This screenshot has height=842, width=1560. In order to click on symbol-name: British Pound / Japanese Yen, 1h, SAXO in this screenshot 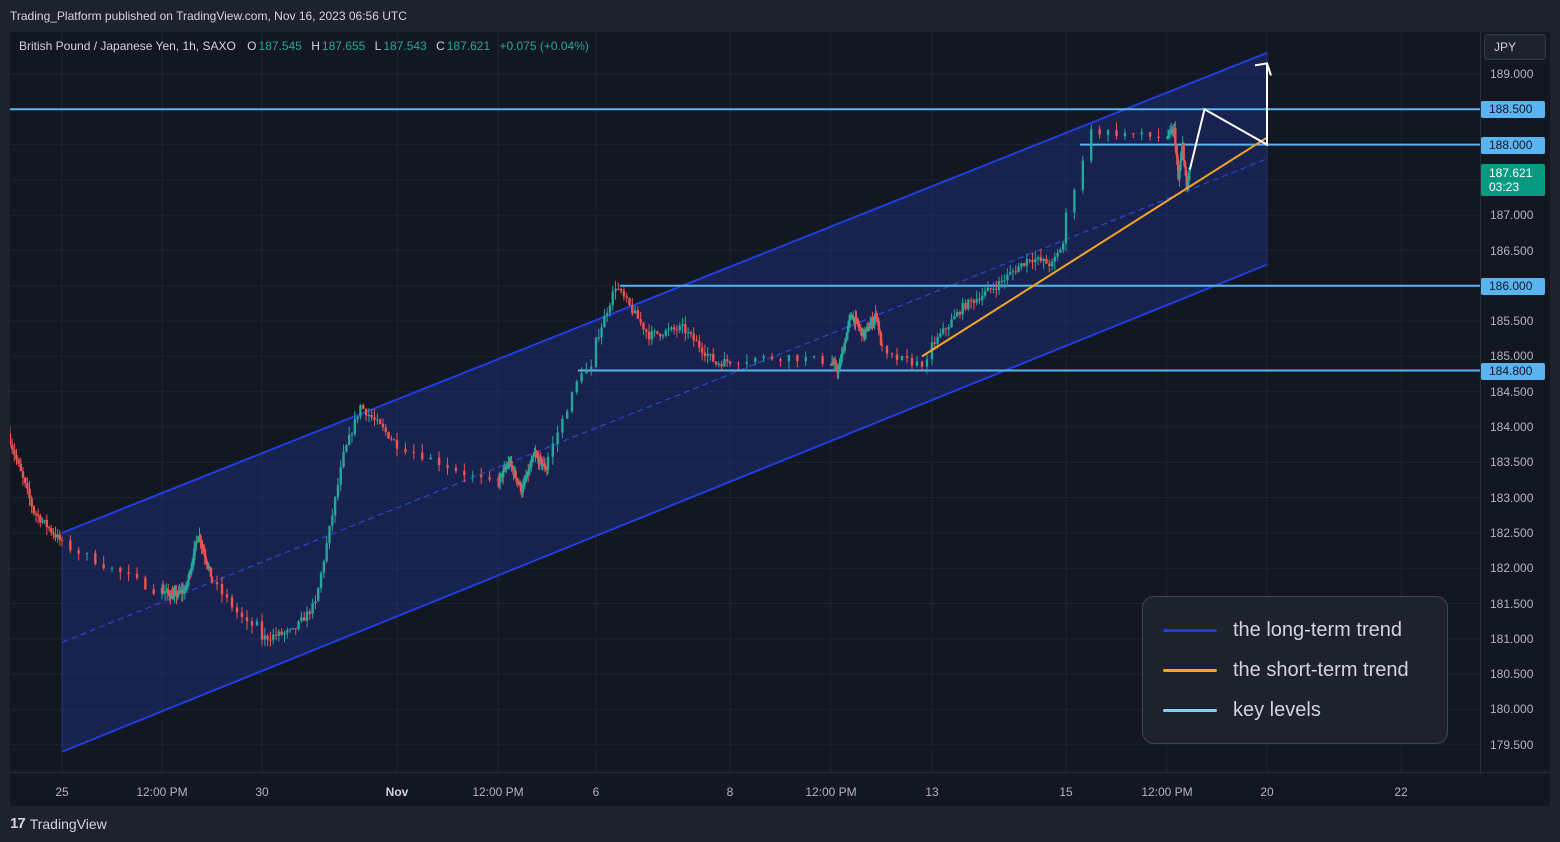, I will do `click(127, 46)`.